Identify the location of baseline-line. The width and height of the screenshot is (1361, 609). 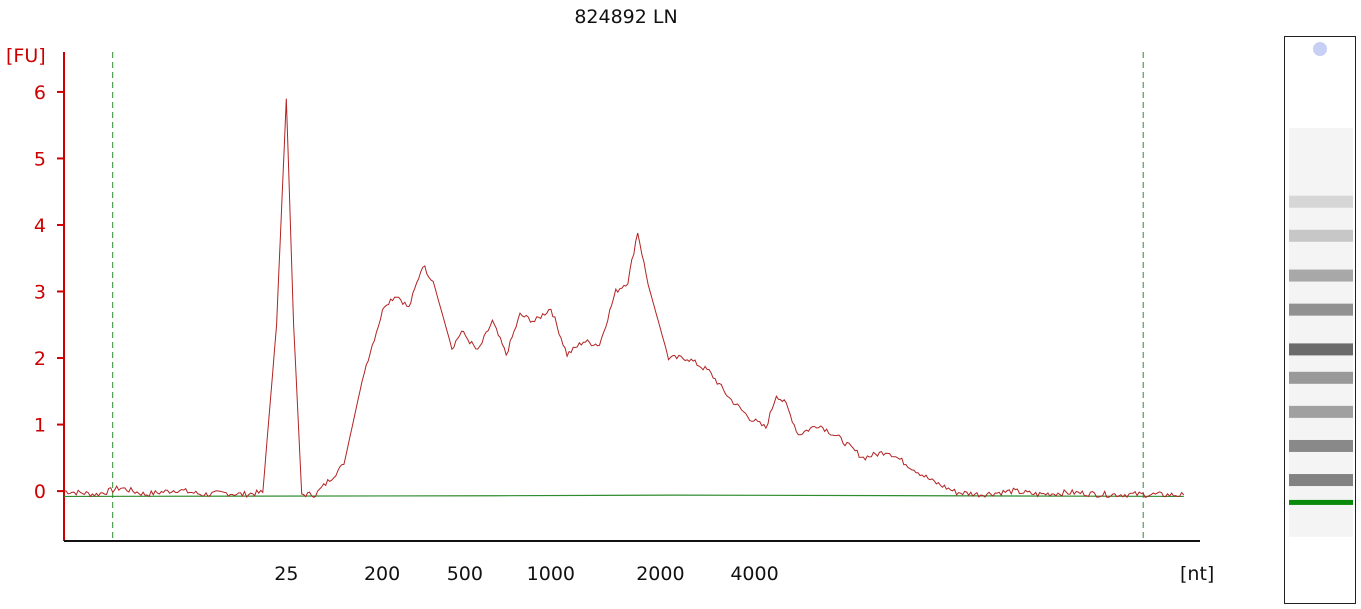
(623, 496).